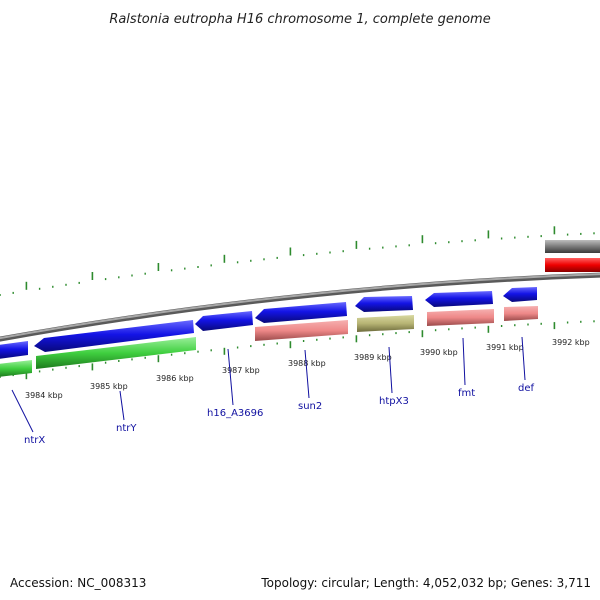 The height and width of the screenshot is (600, 600). What do you see at coordinates (78, 583) in the screenshot?
I see `accession-text: Accession: NC_008313` at bounding box center [78, 583].